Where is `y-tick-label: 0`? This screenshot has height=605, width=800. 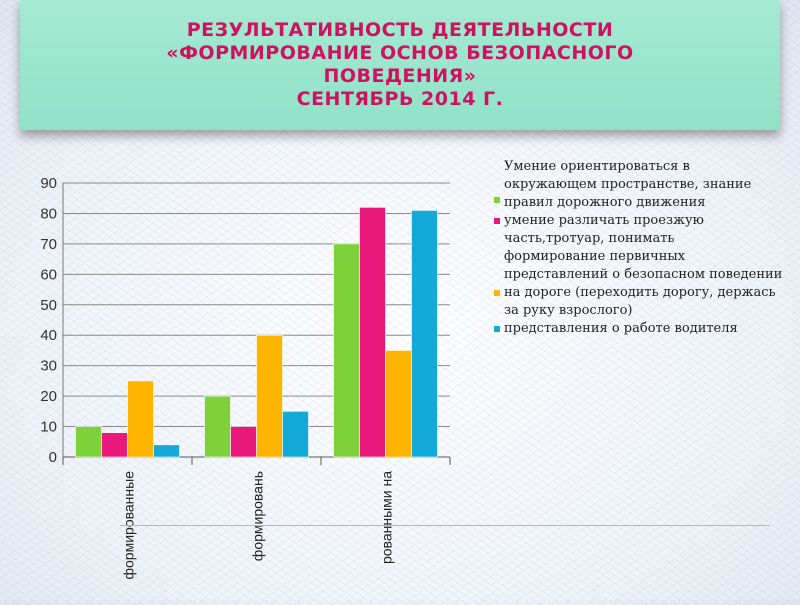 y-tick-label: 0 is located at coordinates (53, 457).